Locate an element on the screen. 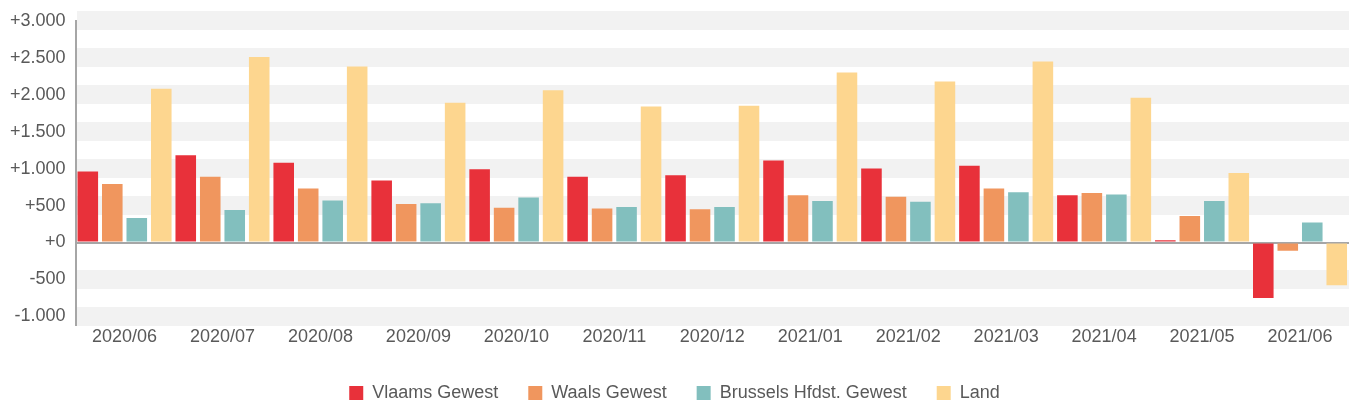 The image size is (1351, 412). x-tick-label: 2021/02 is located at coordinates (908, 336).